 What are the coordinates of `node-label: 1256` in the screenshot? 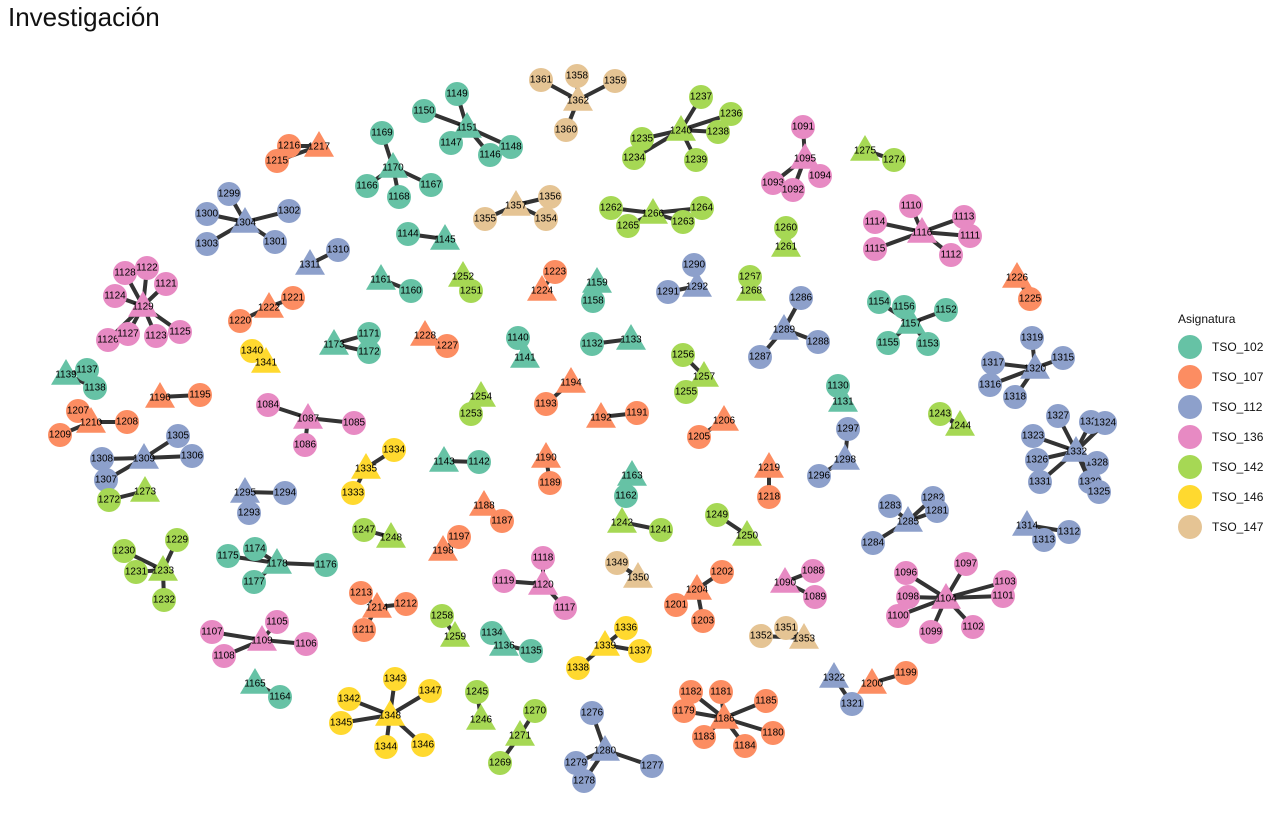 It's located at (683, 355).